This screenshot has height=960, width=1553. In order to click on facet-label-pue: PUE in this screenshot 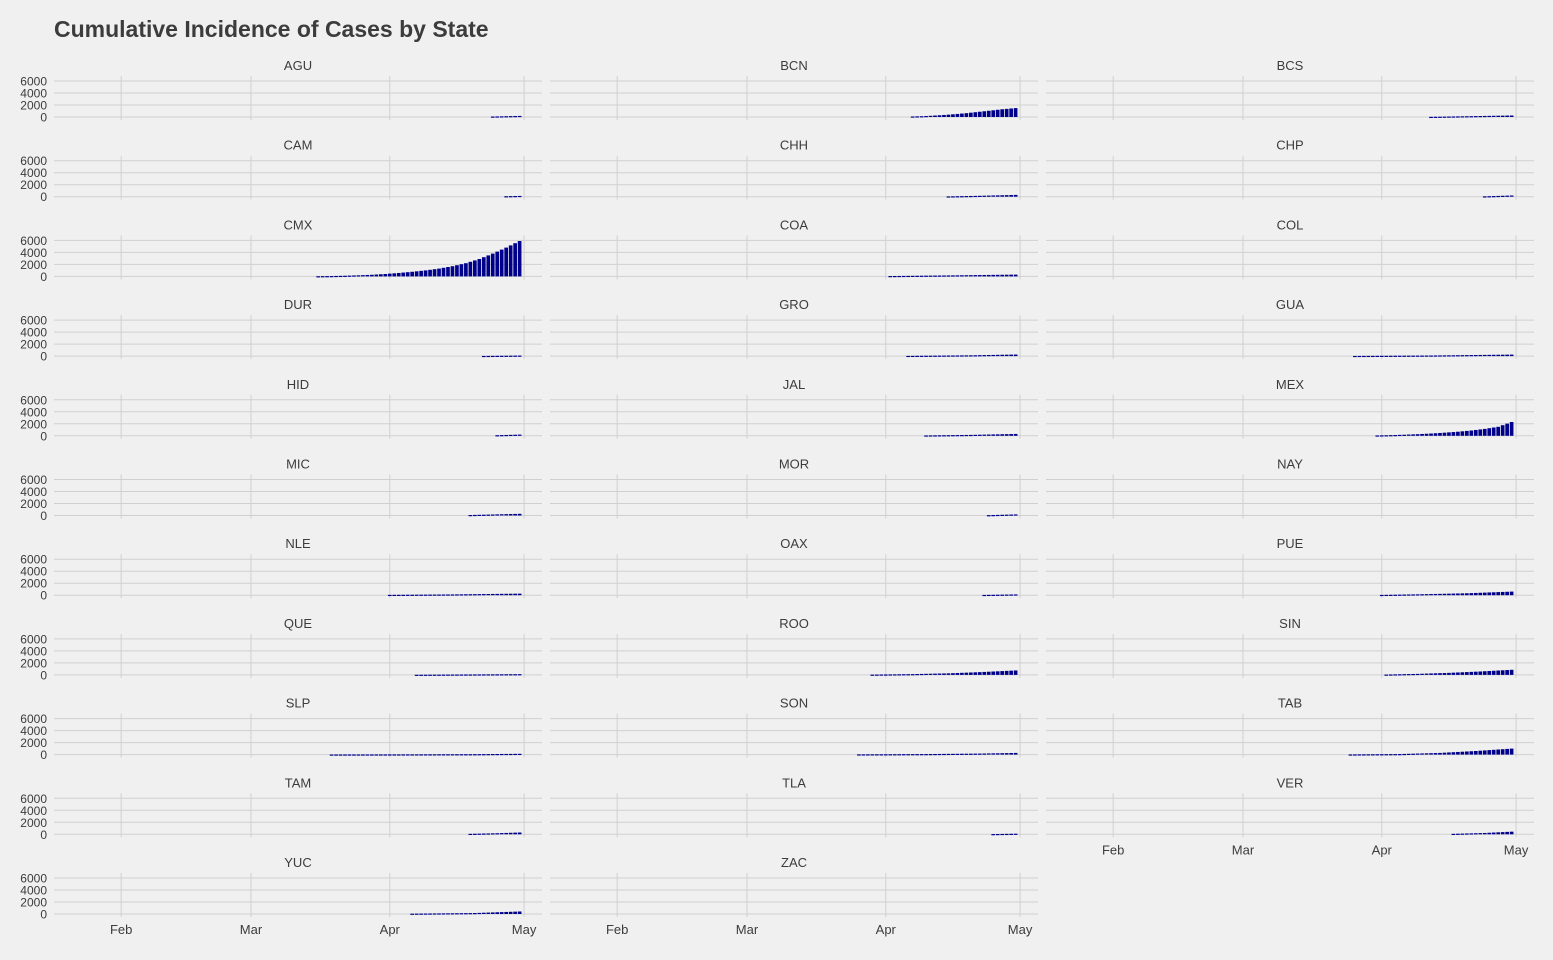, I will do `click(1290, 543)`.